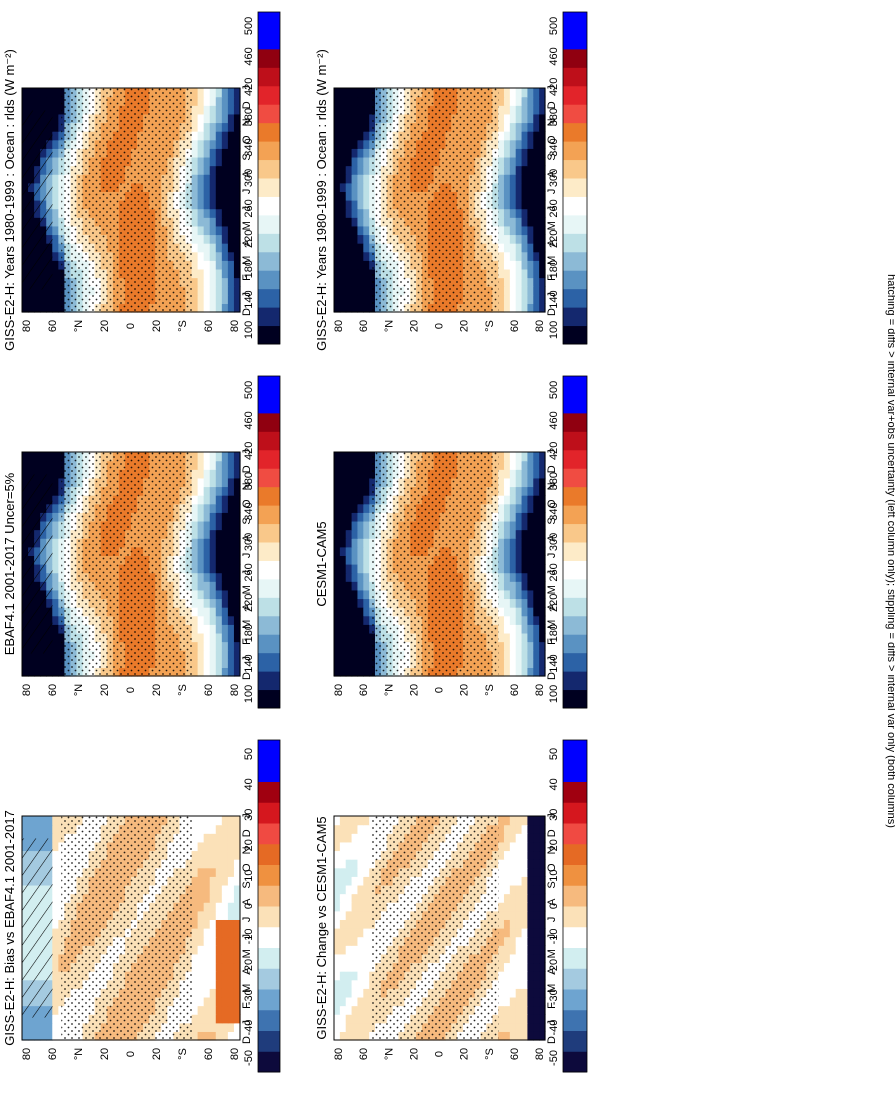  What do you see at coordinates (554, 330) in the screenshot?
I see `colorbar-tick-label: 100` at bounding box center [554, 330].